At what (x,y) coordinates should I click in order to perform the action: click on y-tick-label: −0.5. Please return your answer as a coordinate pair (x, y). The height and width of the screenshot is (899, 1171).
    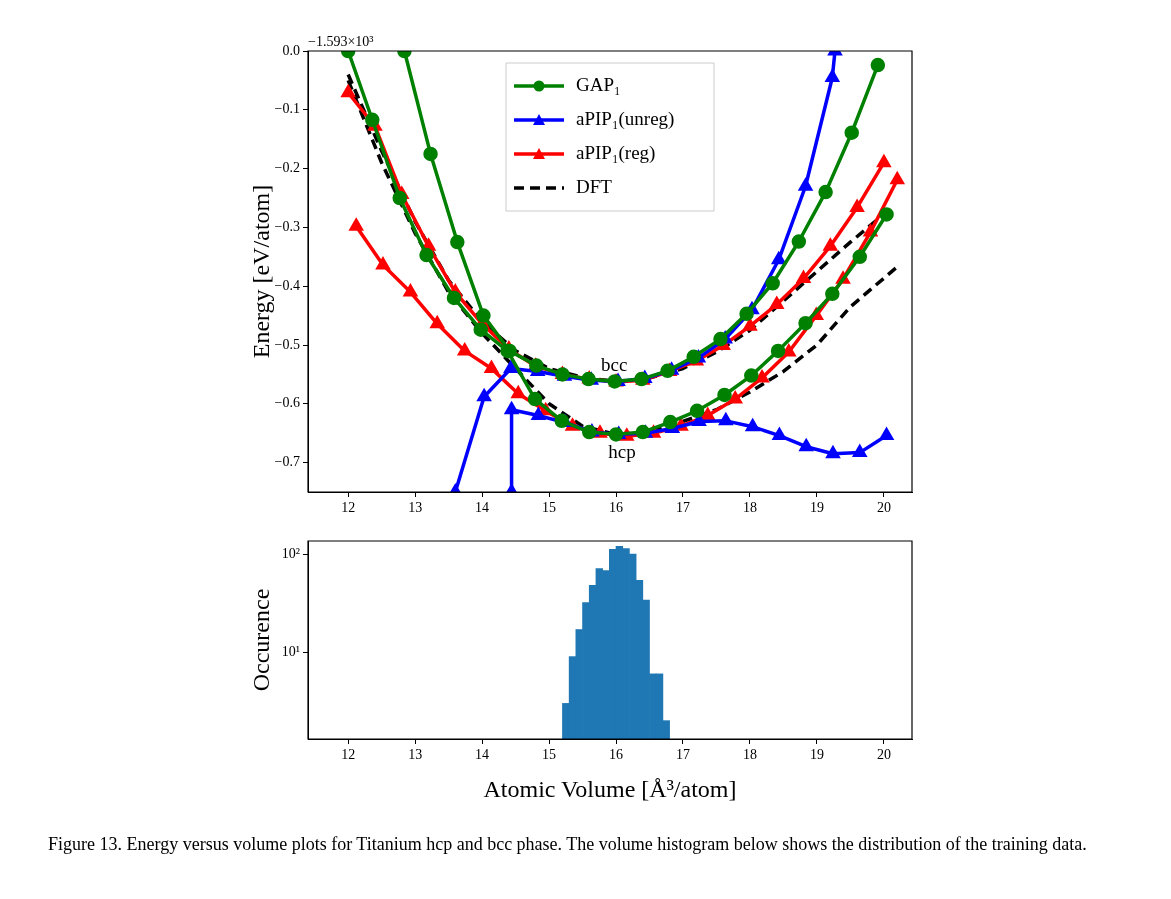
    Looking at the image, I should click on (287, 344).